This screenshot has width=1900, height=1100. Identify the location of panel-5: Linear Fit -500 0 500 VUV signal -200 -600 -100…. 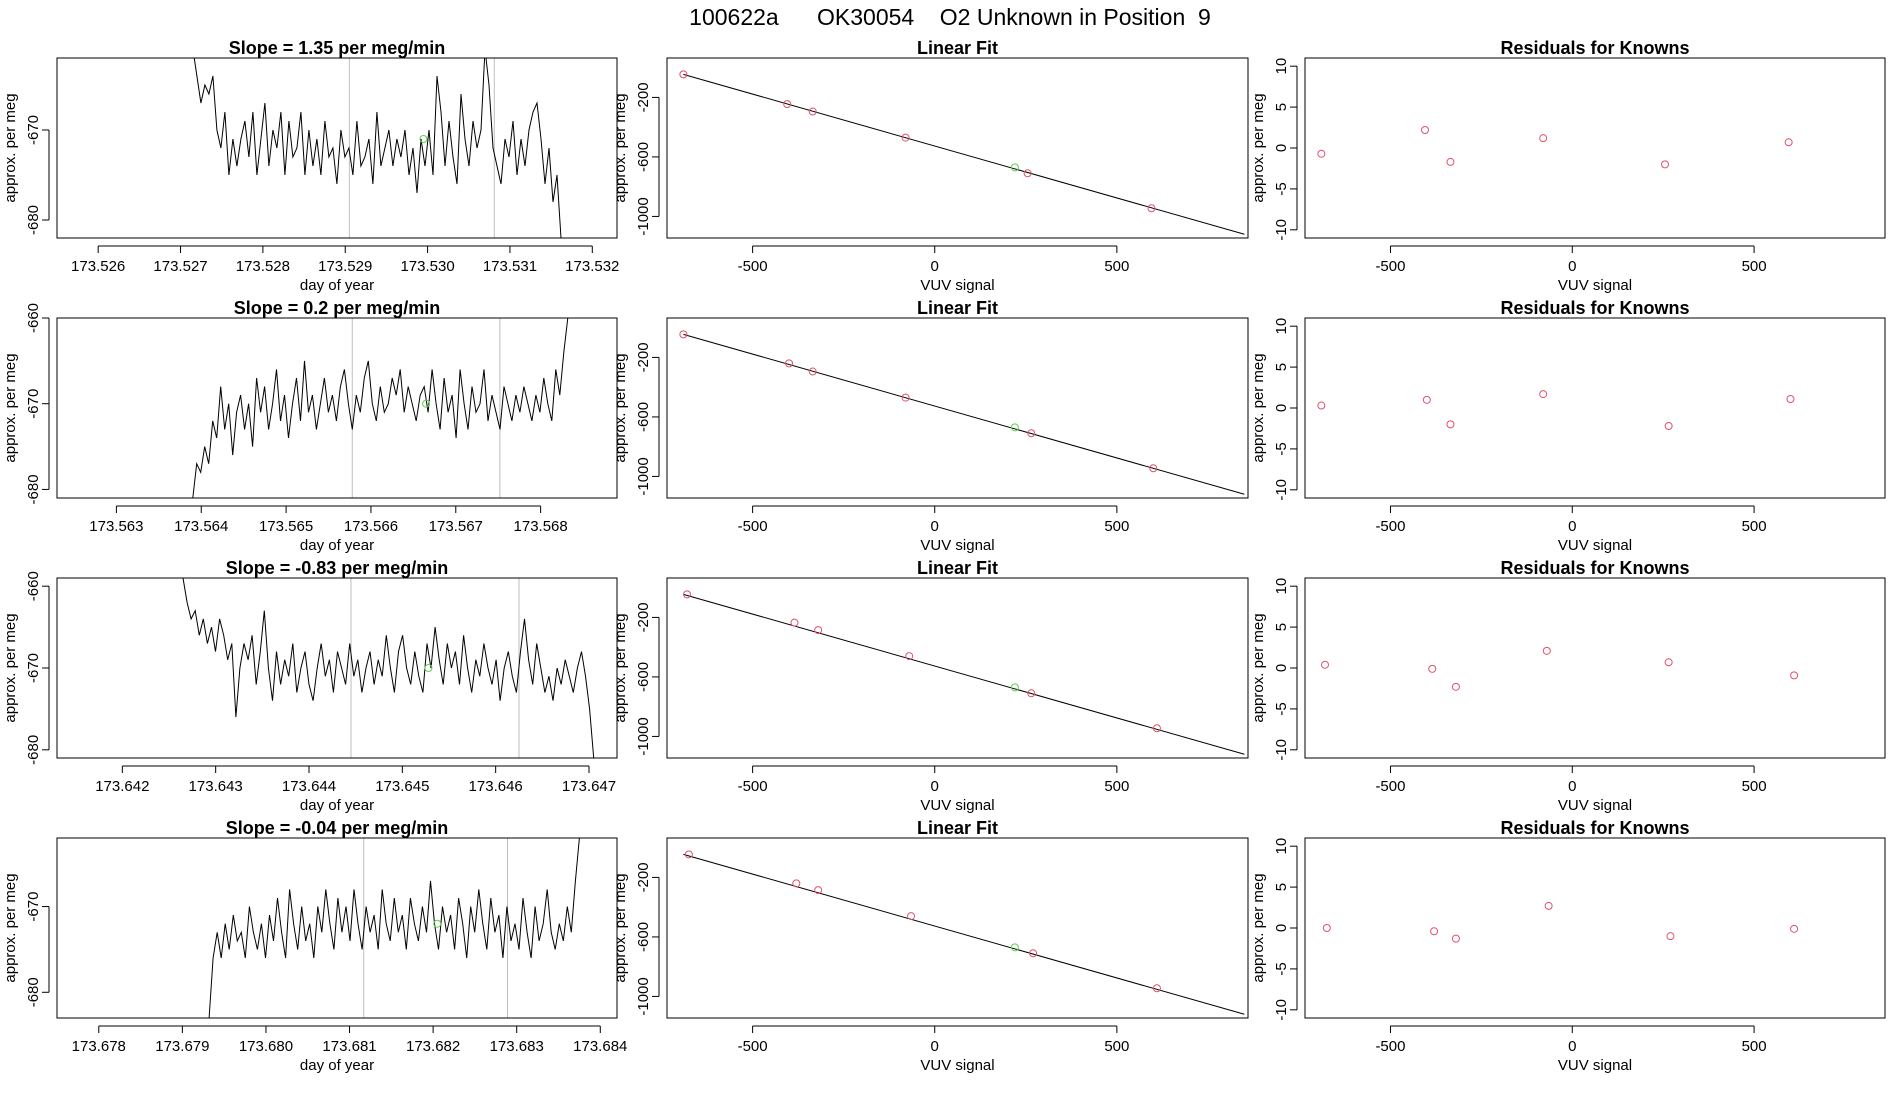
(930, 426).